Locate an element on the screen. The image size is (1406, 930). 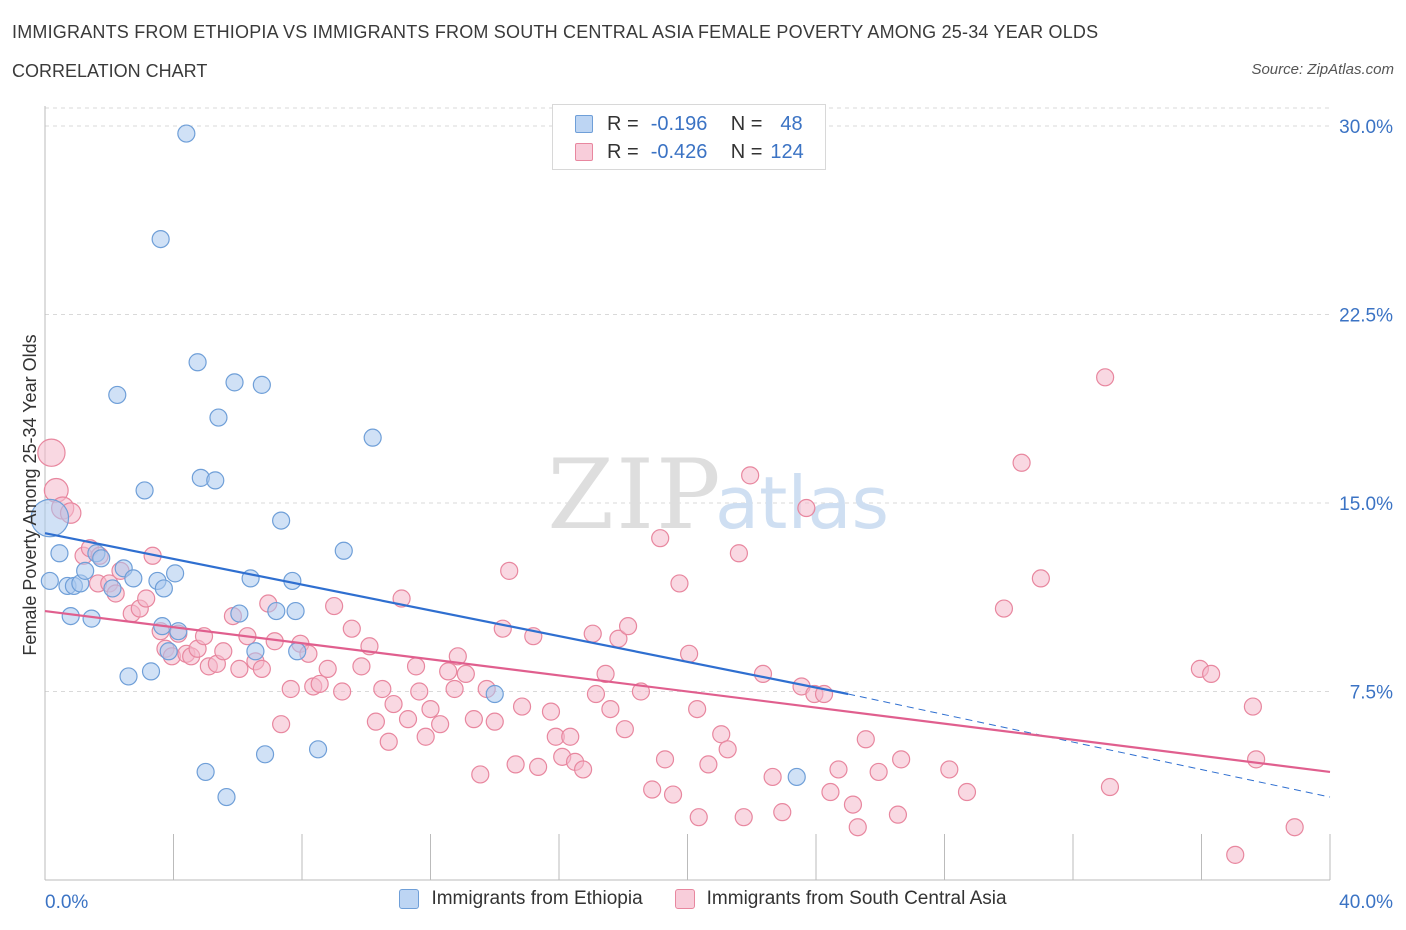
legend-item-south-central-asia: Immigrants from South Central Asia is located at coordinates (840, 899).